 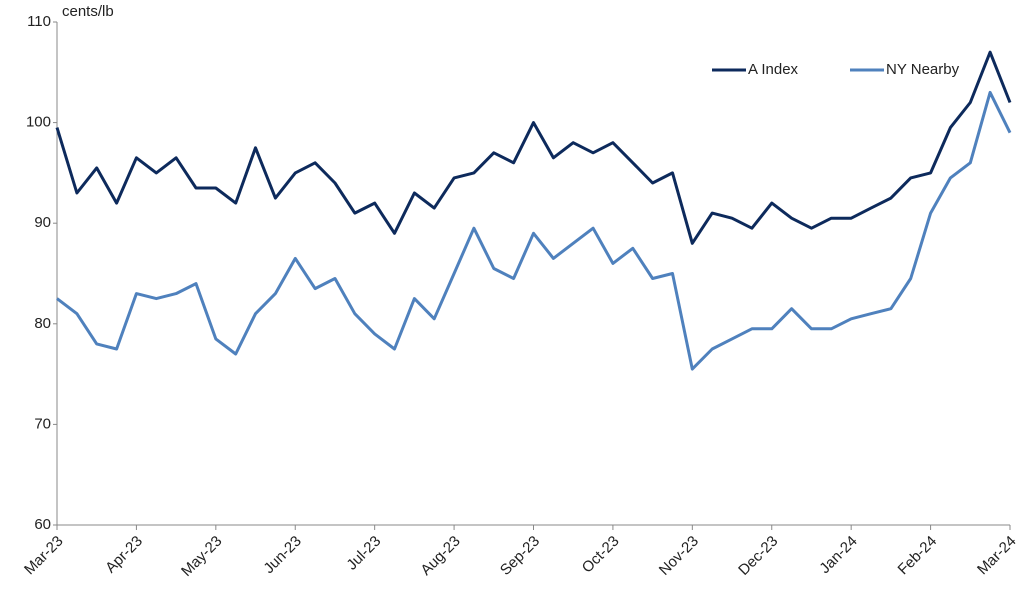 I want to click on y-tick-label: 70, so click(x=42, y=423).